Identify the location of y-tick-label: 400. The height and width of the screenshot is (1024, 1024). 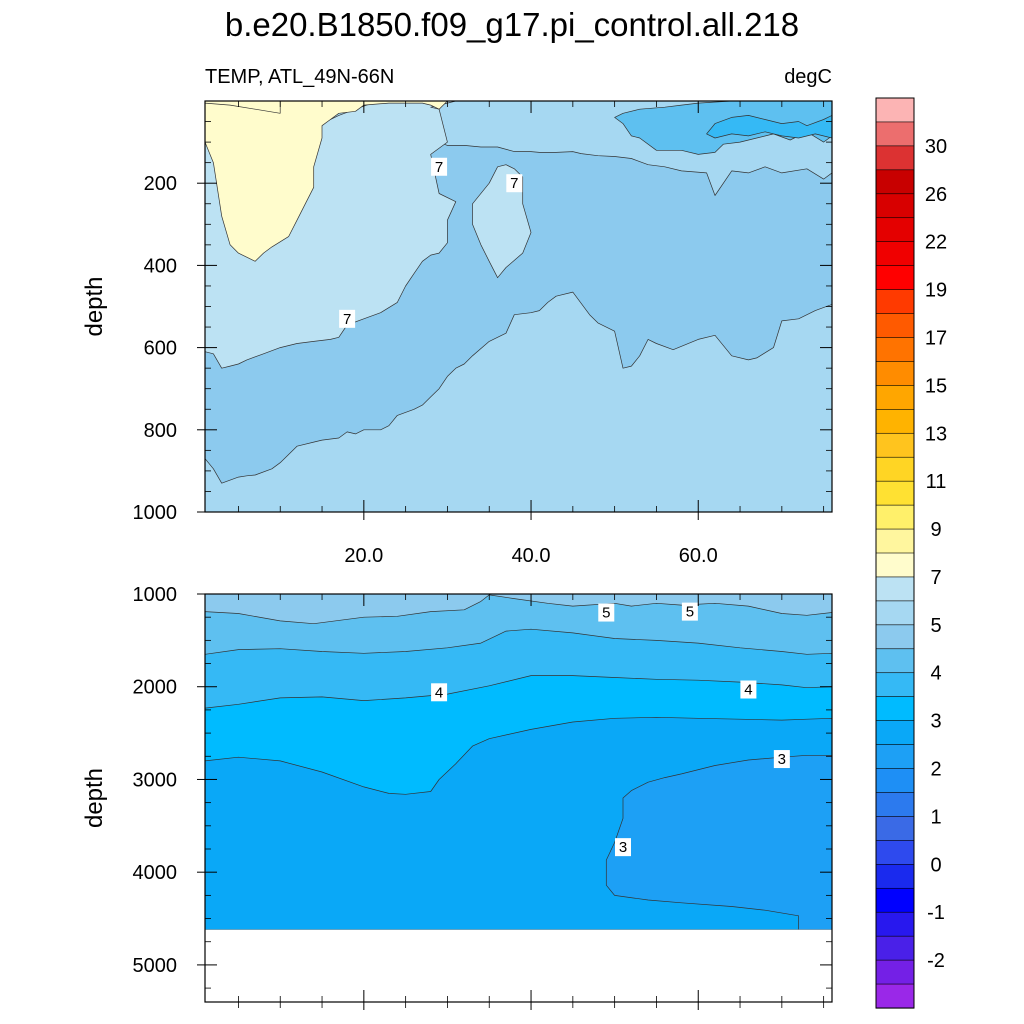
(160, 266).